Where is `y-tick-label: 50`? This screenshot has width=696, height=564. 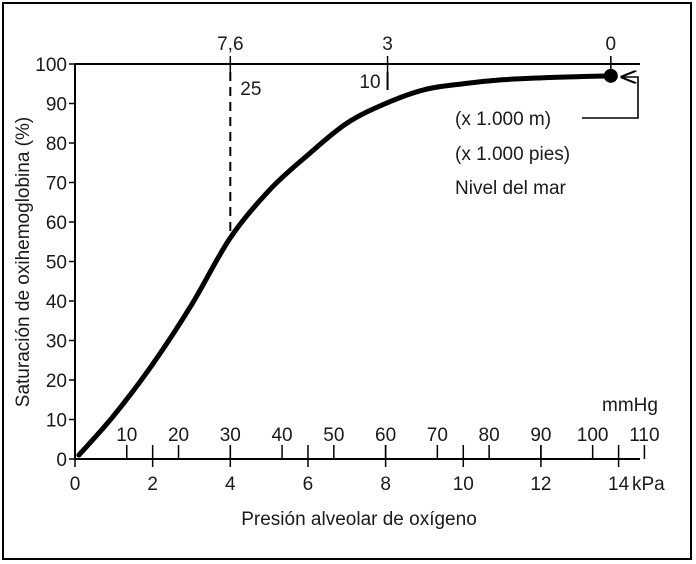
y-tick-label: 50 is located at coordinates (56, 263).